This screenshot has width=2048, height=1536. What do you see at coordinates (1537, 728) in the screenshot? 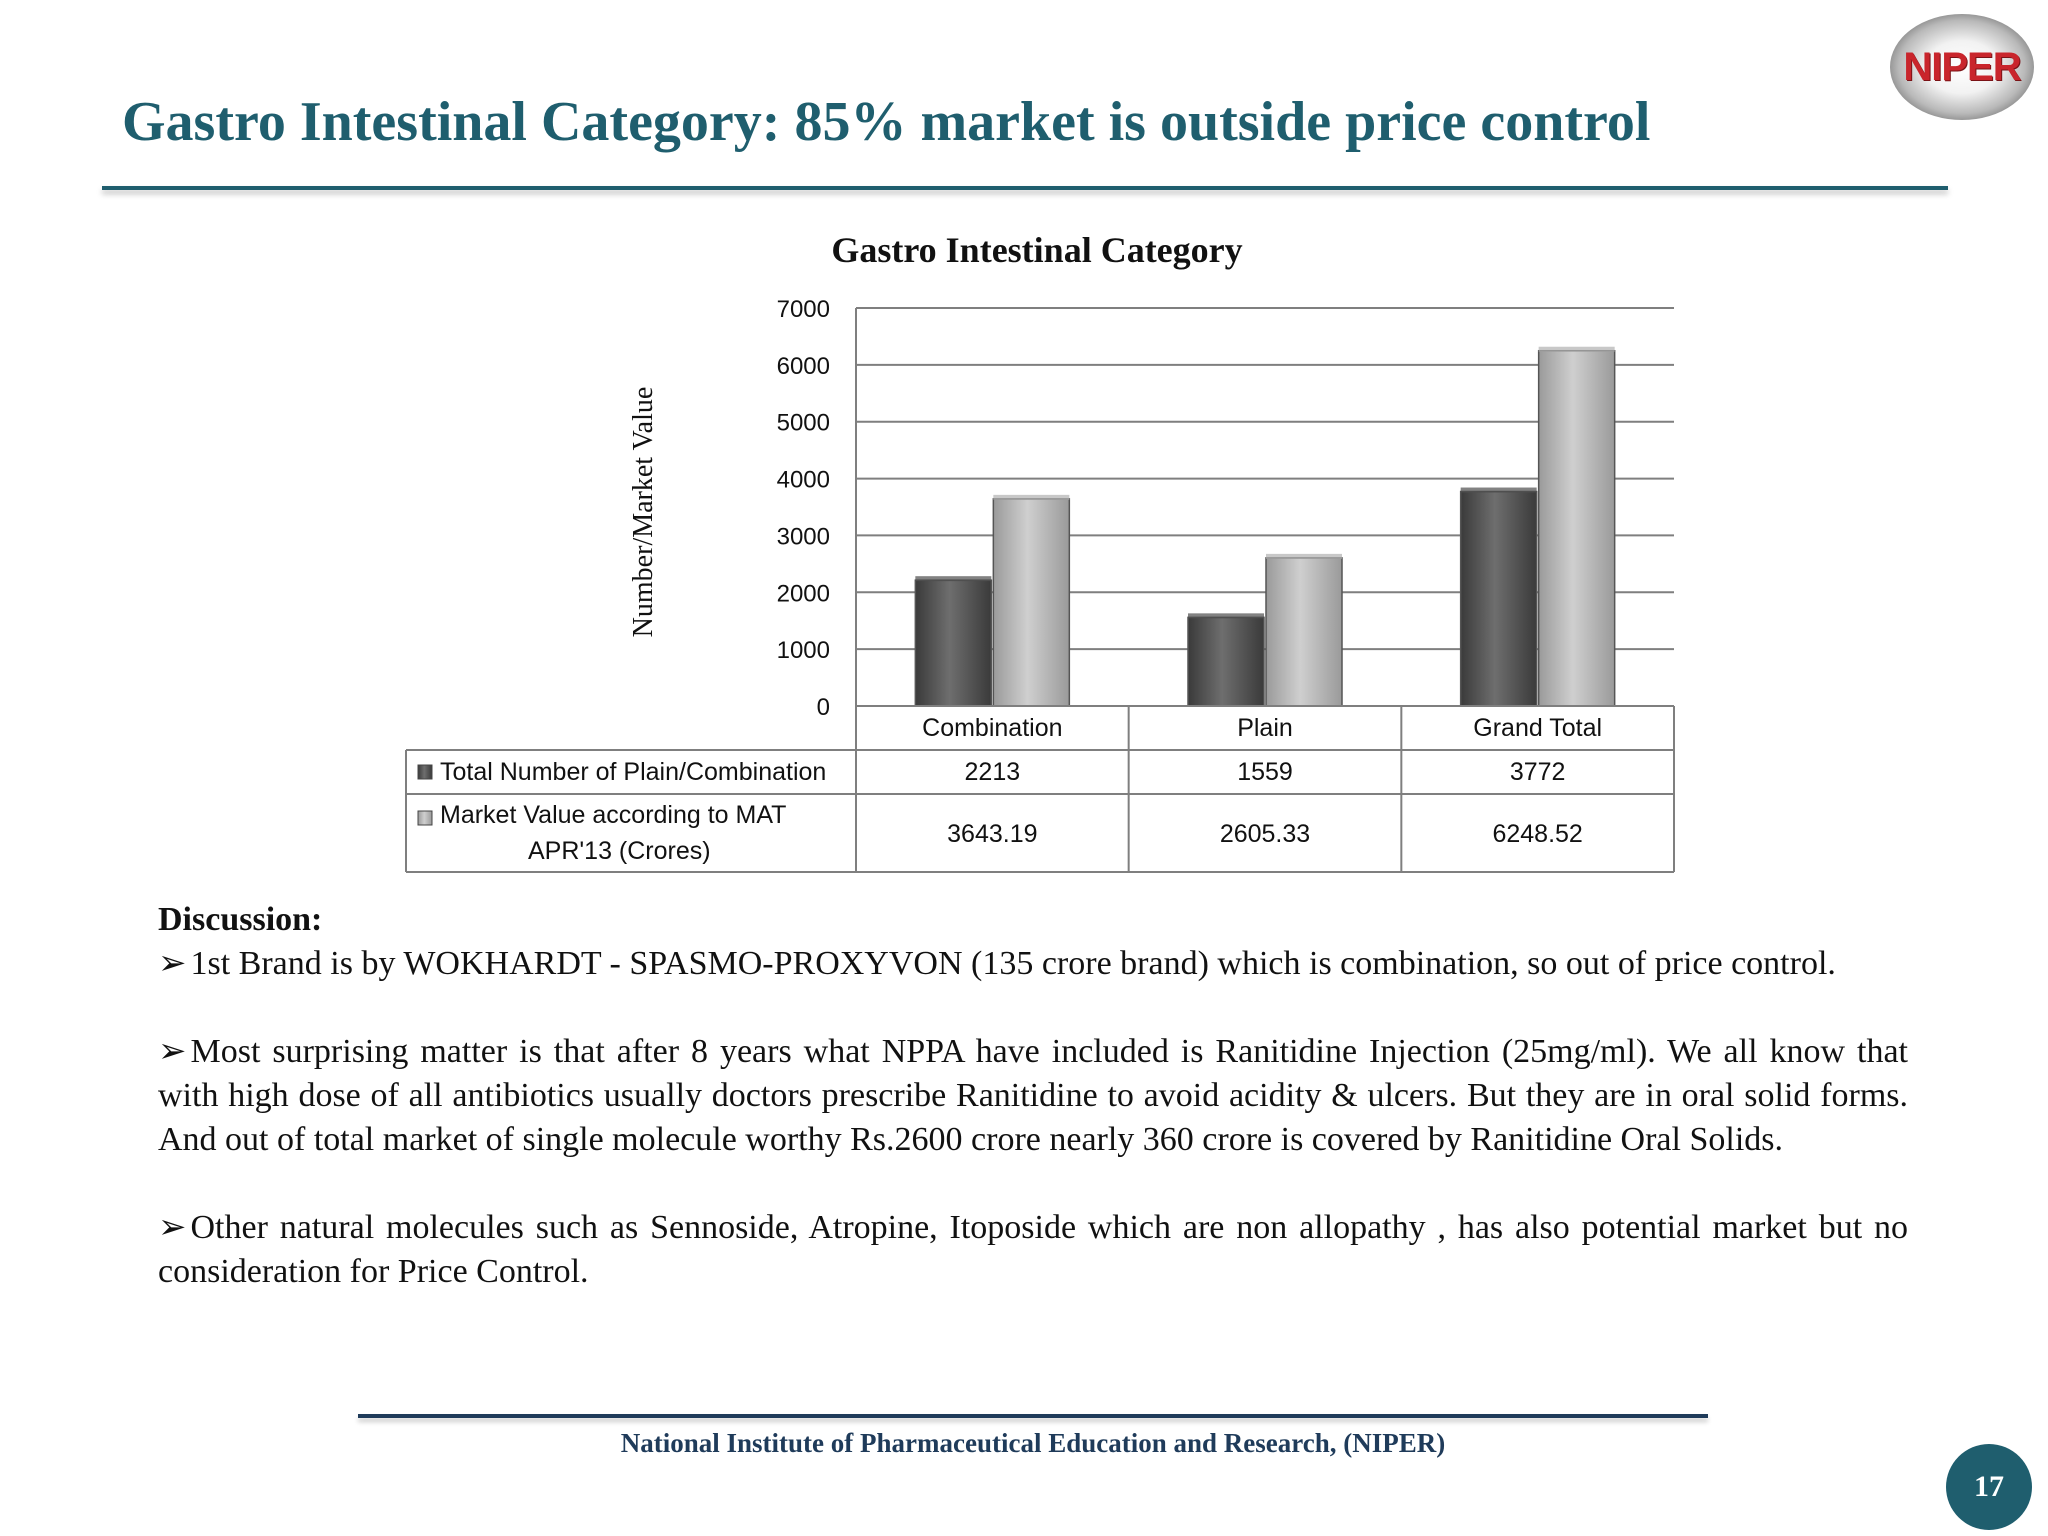
I see `category-label: Grand Total` at bounding box center [1537, 728].